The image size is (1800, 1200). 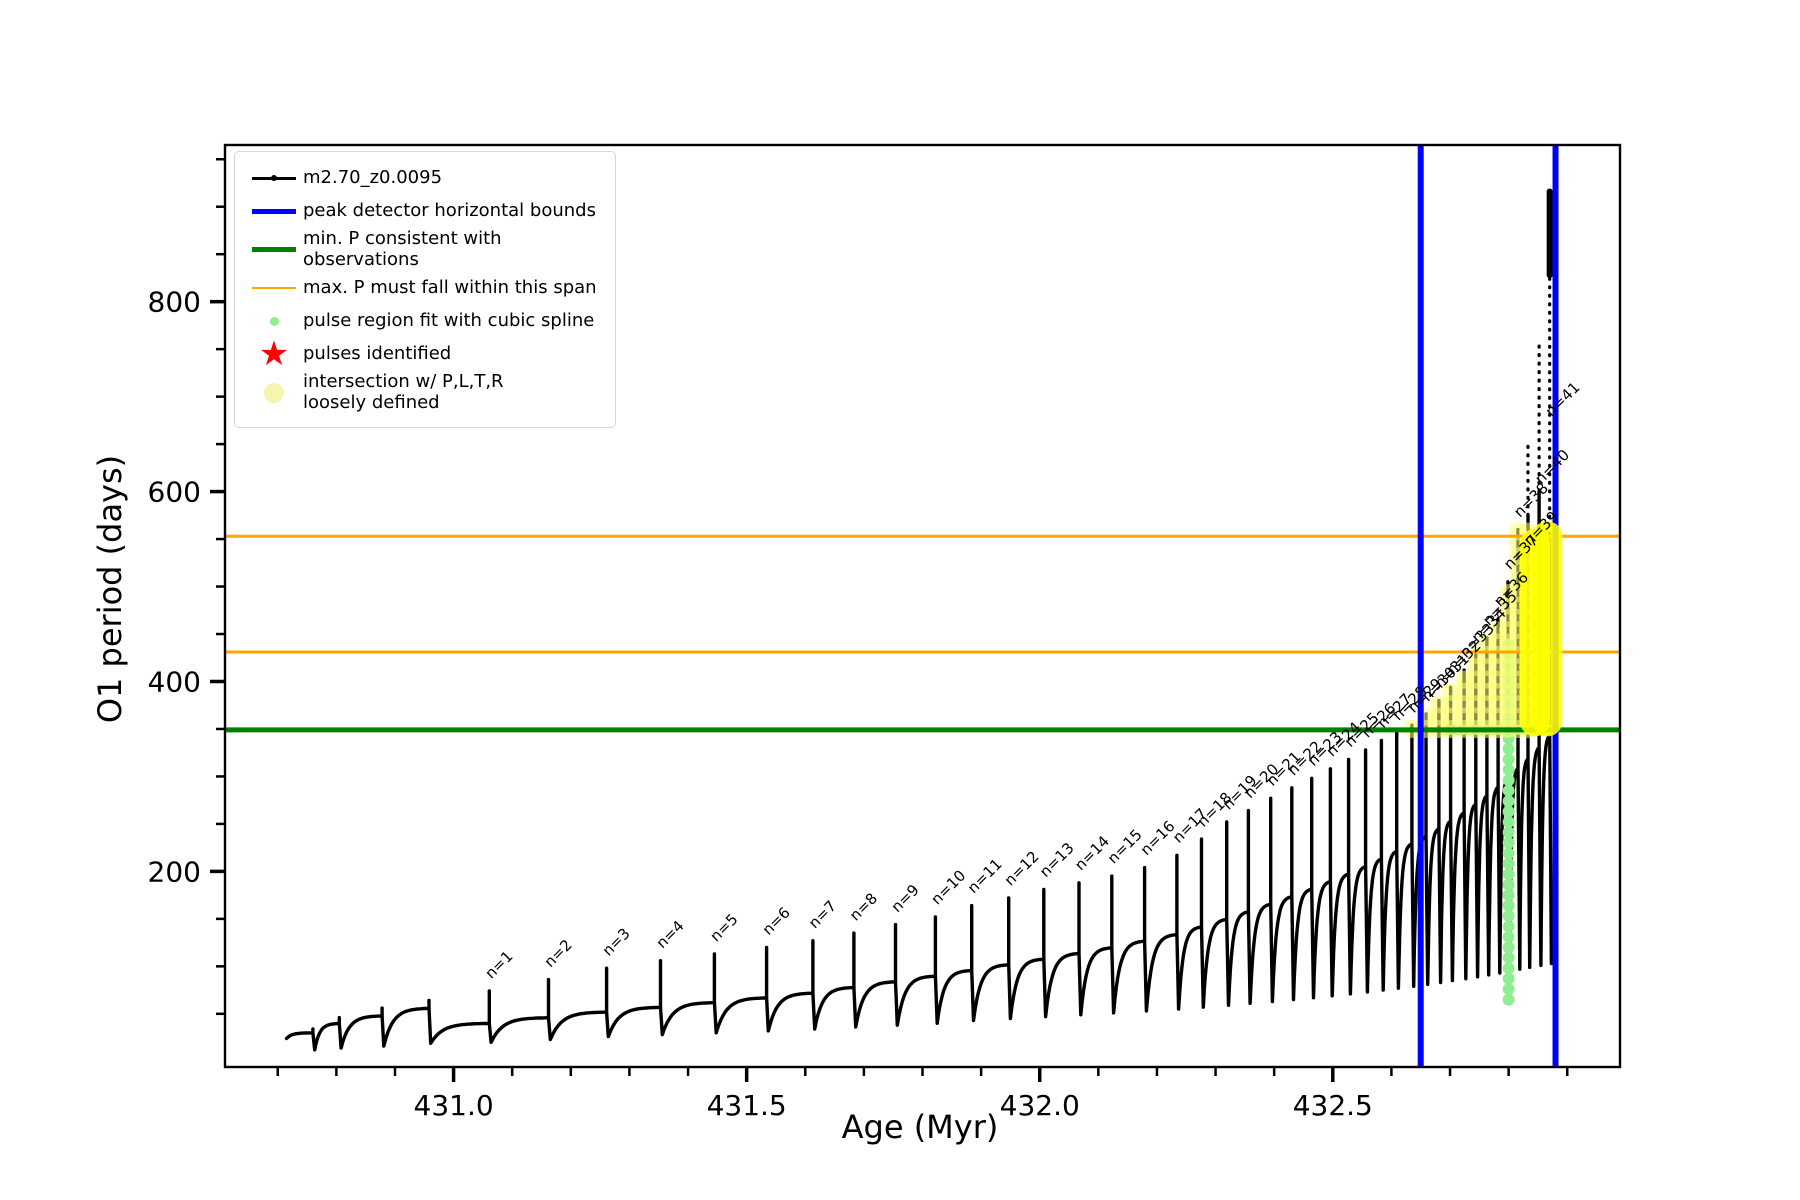 I want to click on legend-item-2: min. P consistent with observations, so click(x=424, y=249).